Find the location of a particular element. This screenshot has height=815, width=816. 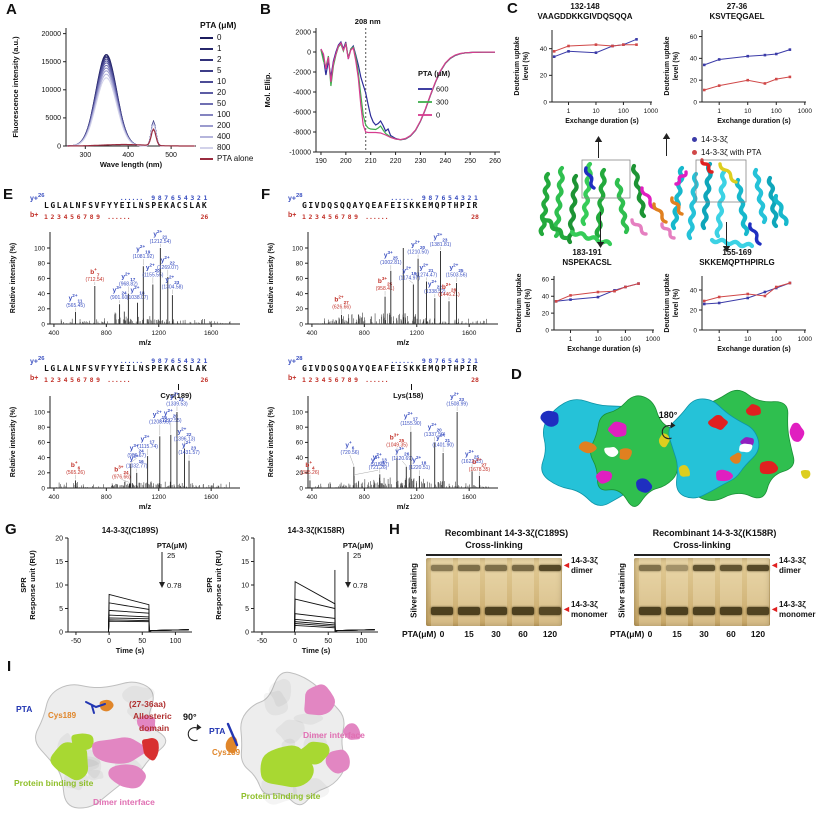

svg-text: Time (s) is located at coordinates (316, 650).